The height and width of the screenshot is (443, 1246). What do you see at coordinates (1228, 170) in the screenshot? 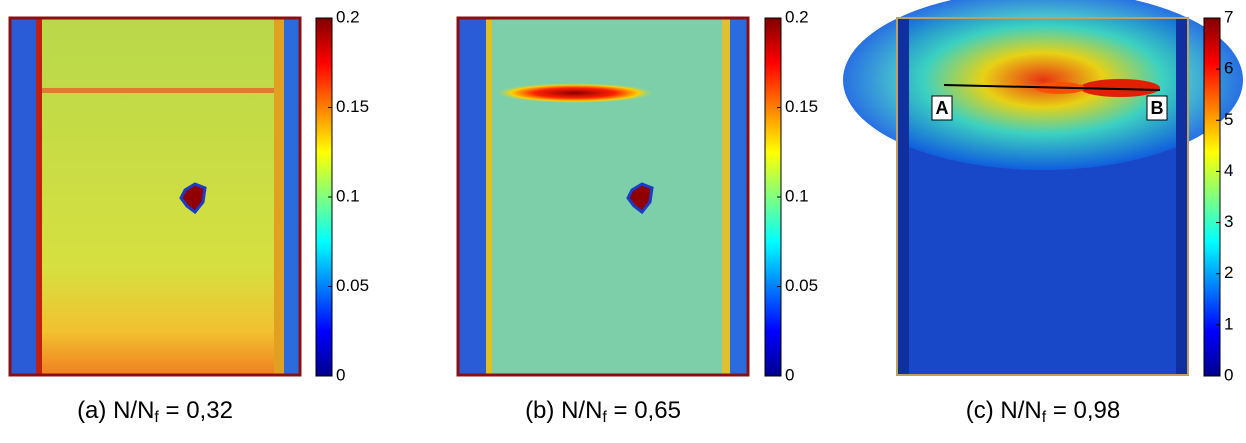
I see `colorbar-tick-label: 4` at bounding box center [1228, 170].